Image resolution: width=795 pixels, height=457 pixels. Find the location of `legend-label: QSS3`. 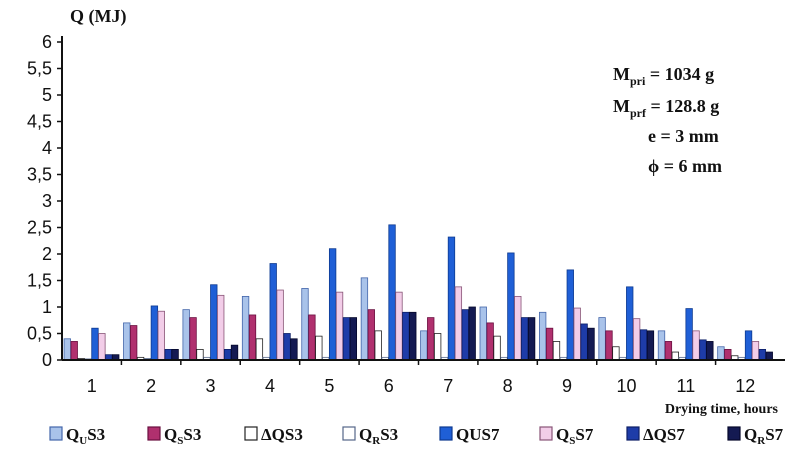

legend-label: QSS3 is located at coordinates (182, 436).